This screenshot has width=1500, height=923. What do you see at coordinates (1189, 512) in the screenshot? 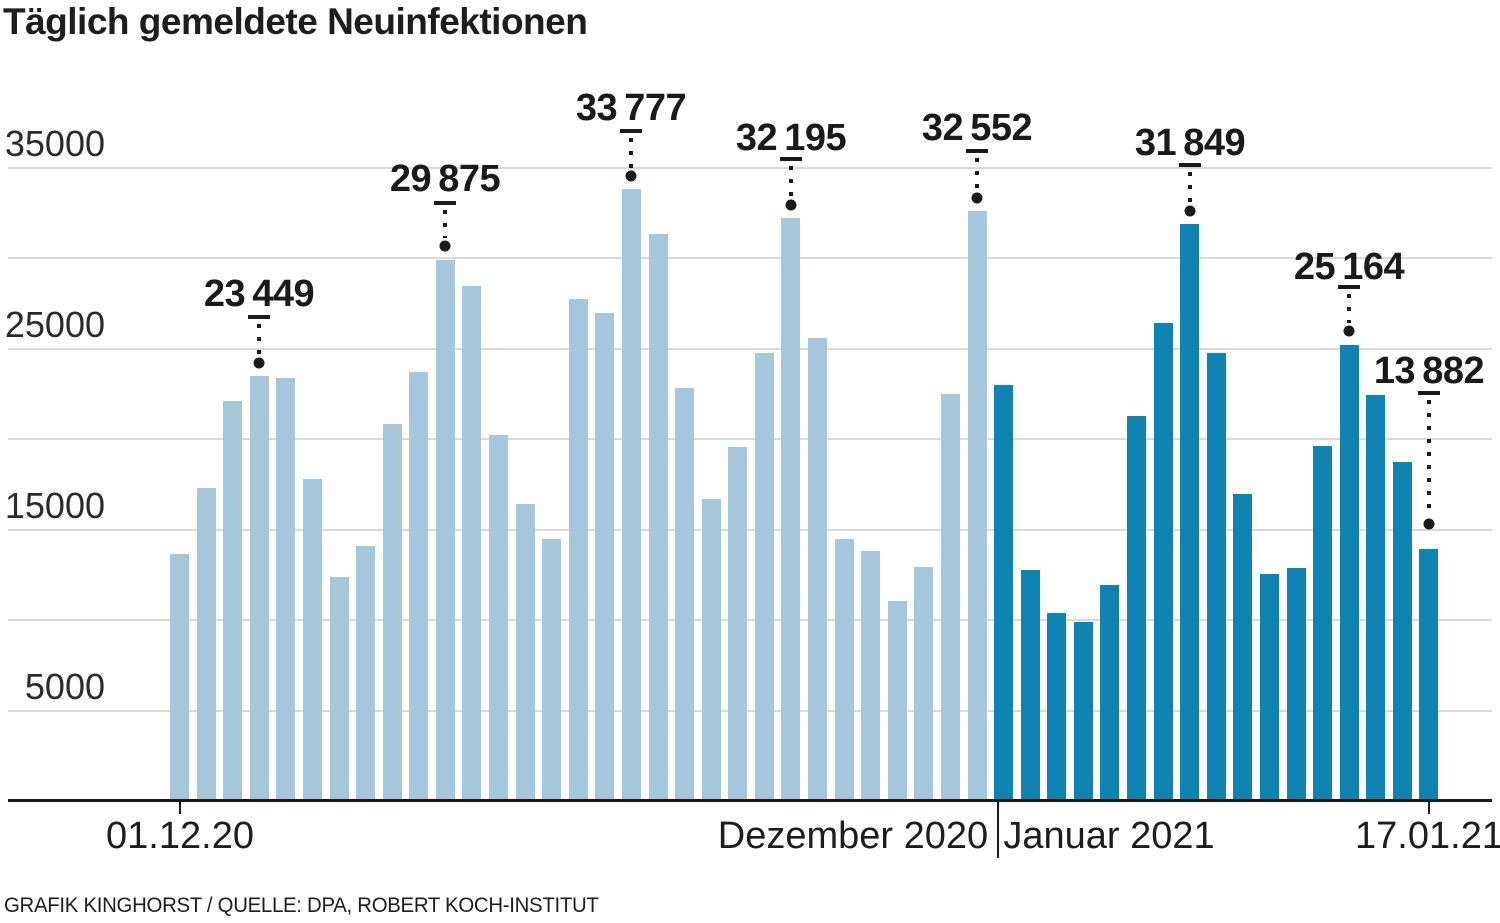
I see `bar-08.01.21` at bounding box center [1189, 512].